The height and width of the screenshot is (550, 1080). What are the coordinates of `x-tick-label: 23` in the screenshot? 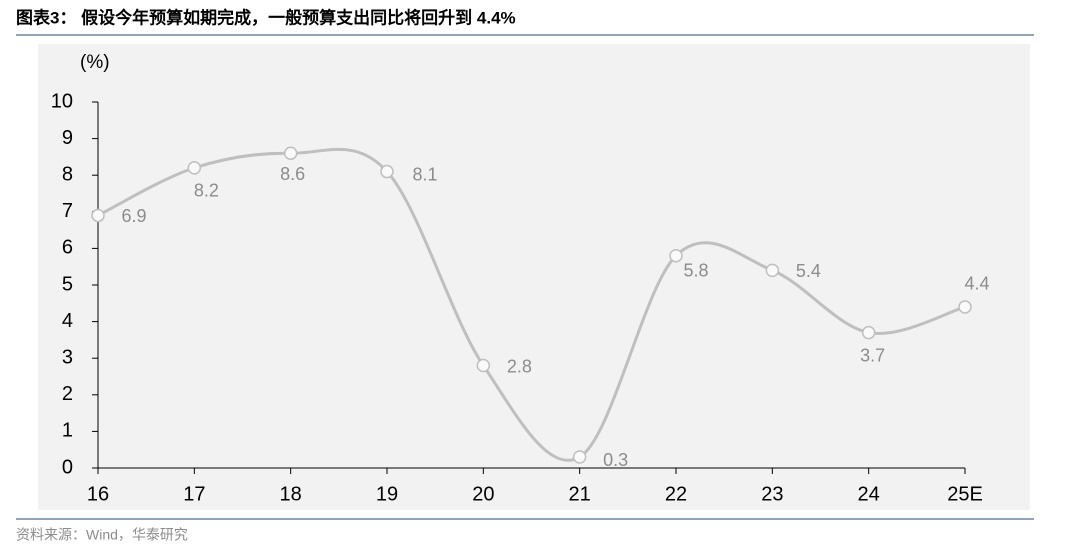 It's located at (772, 494).